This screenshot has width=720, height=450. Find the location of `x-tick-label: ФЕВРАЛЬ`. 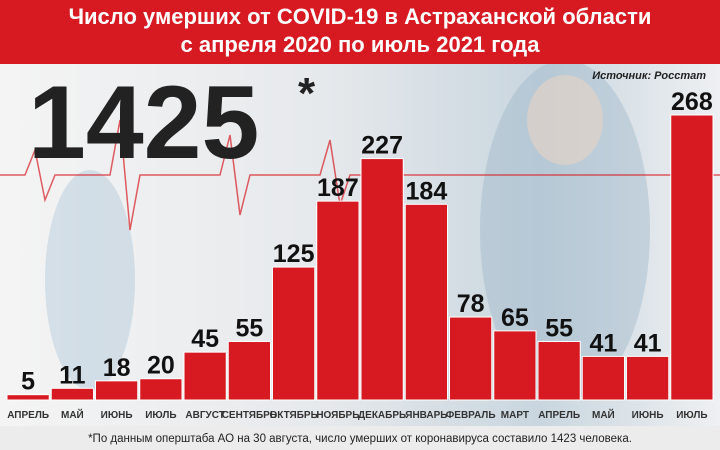

x-tick-label: ФЕВРАЛЬ is located at coordinates (471, 415).